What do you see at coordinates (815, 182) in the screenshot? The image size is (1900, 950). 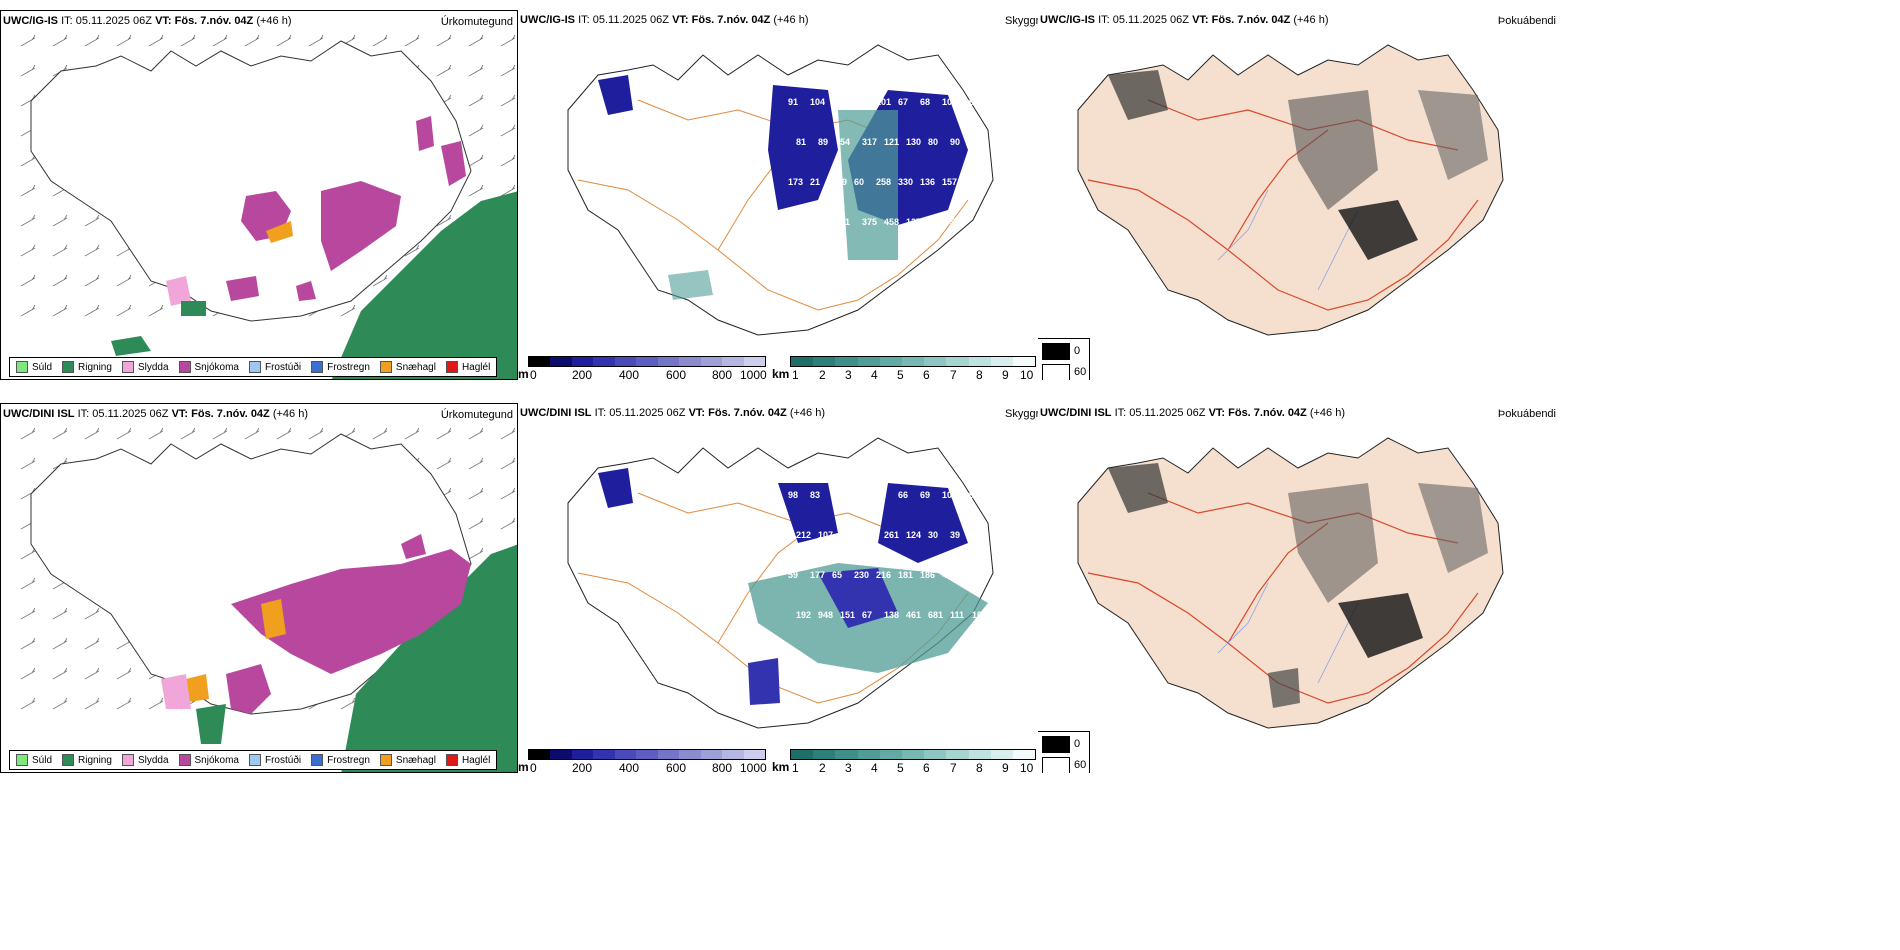 I see `ceiling-value-label: 21` at bounding box center [815, 182].